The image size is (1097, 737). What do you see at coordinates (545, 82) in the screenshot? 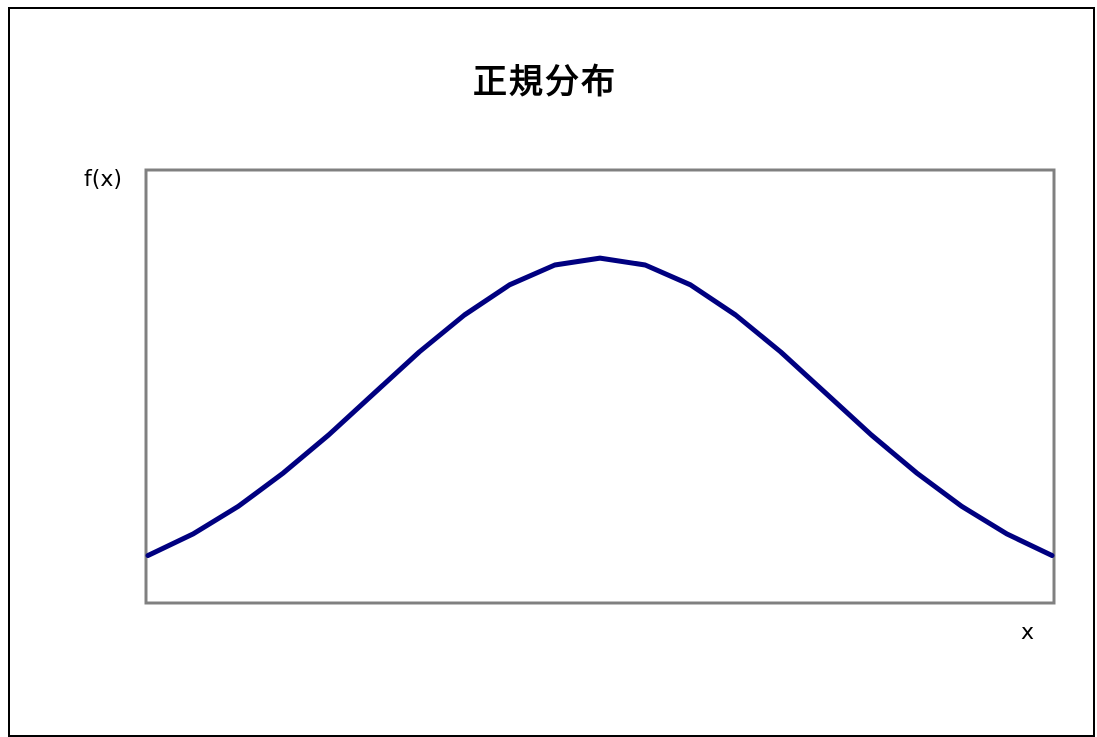
I see `chart-title: 正規分布` at bounding box center [545, 82].